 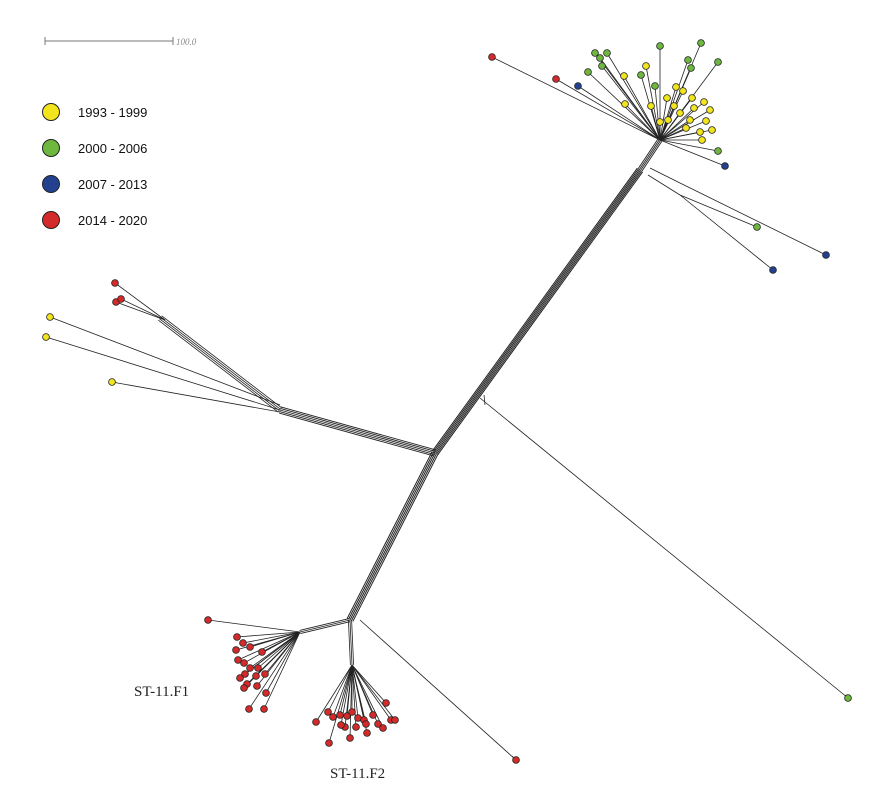 What do you see at coordinates (113, 220) in the screenshot?
I see `legend-label: 2014 - 2020` at bounding box center [113, 220].